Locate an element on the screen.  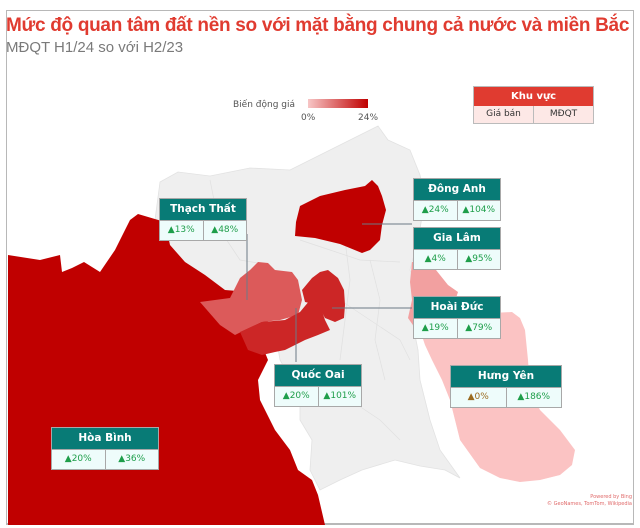
card-title: Hưng Yên is located at coordinates (506, 376).